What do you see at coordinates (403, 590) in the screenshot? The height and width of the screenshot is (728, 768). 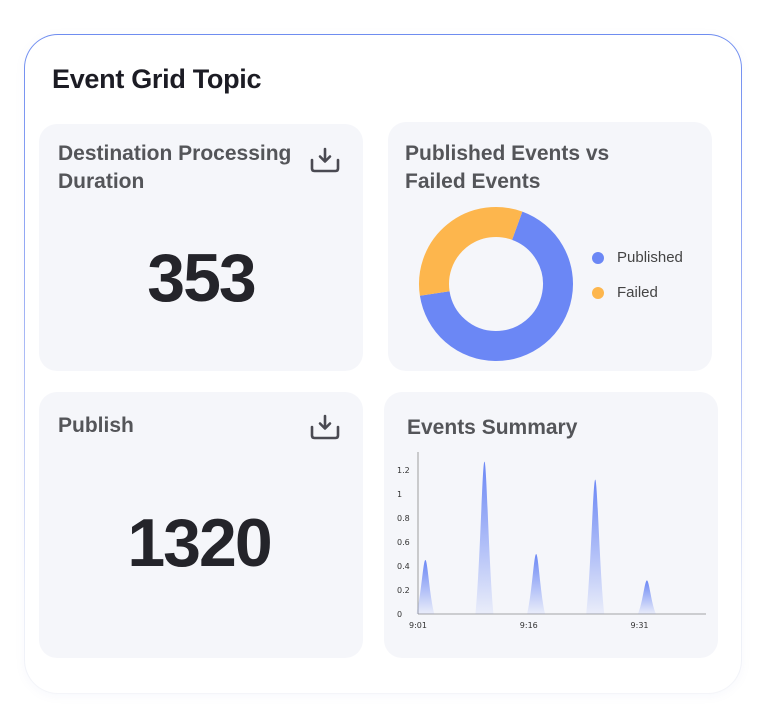 I see `y-tick-label: 0.2` at bounding box center [403, 590].